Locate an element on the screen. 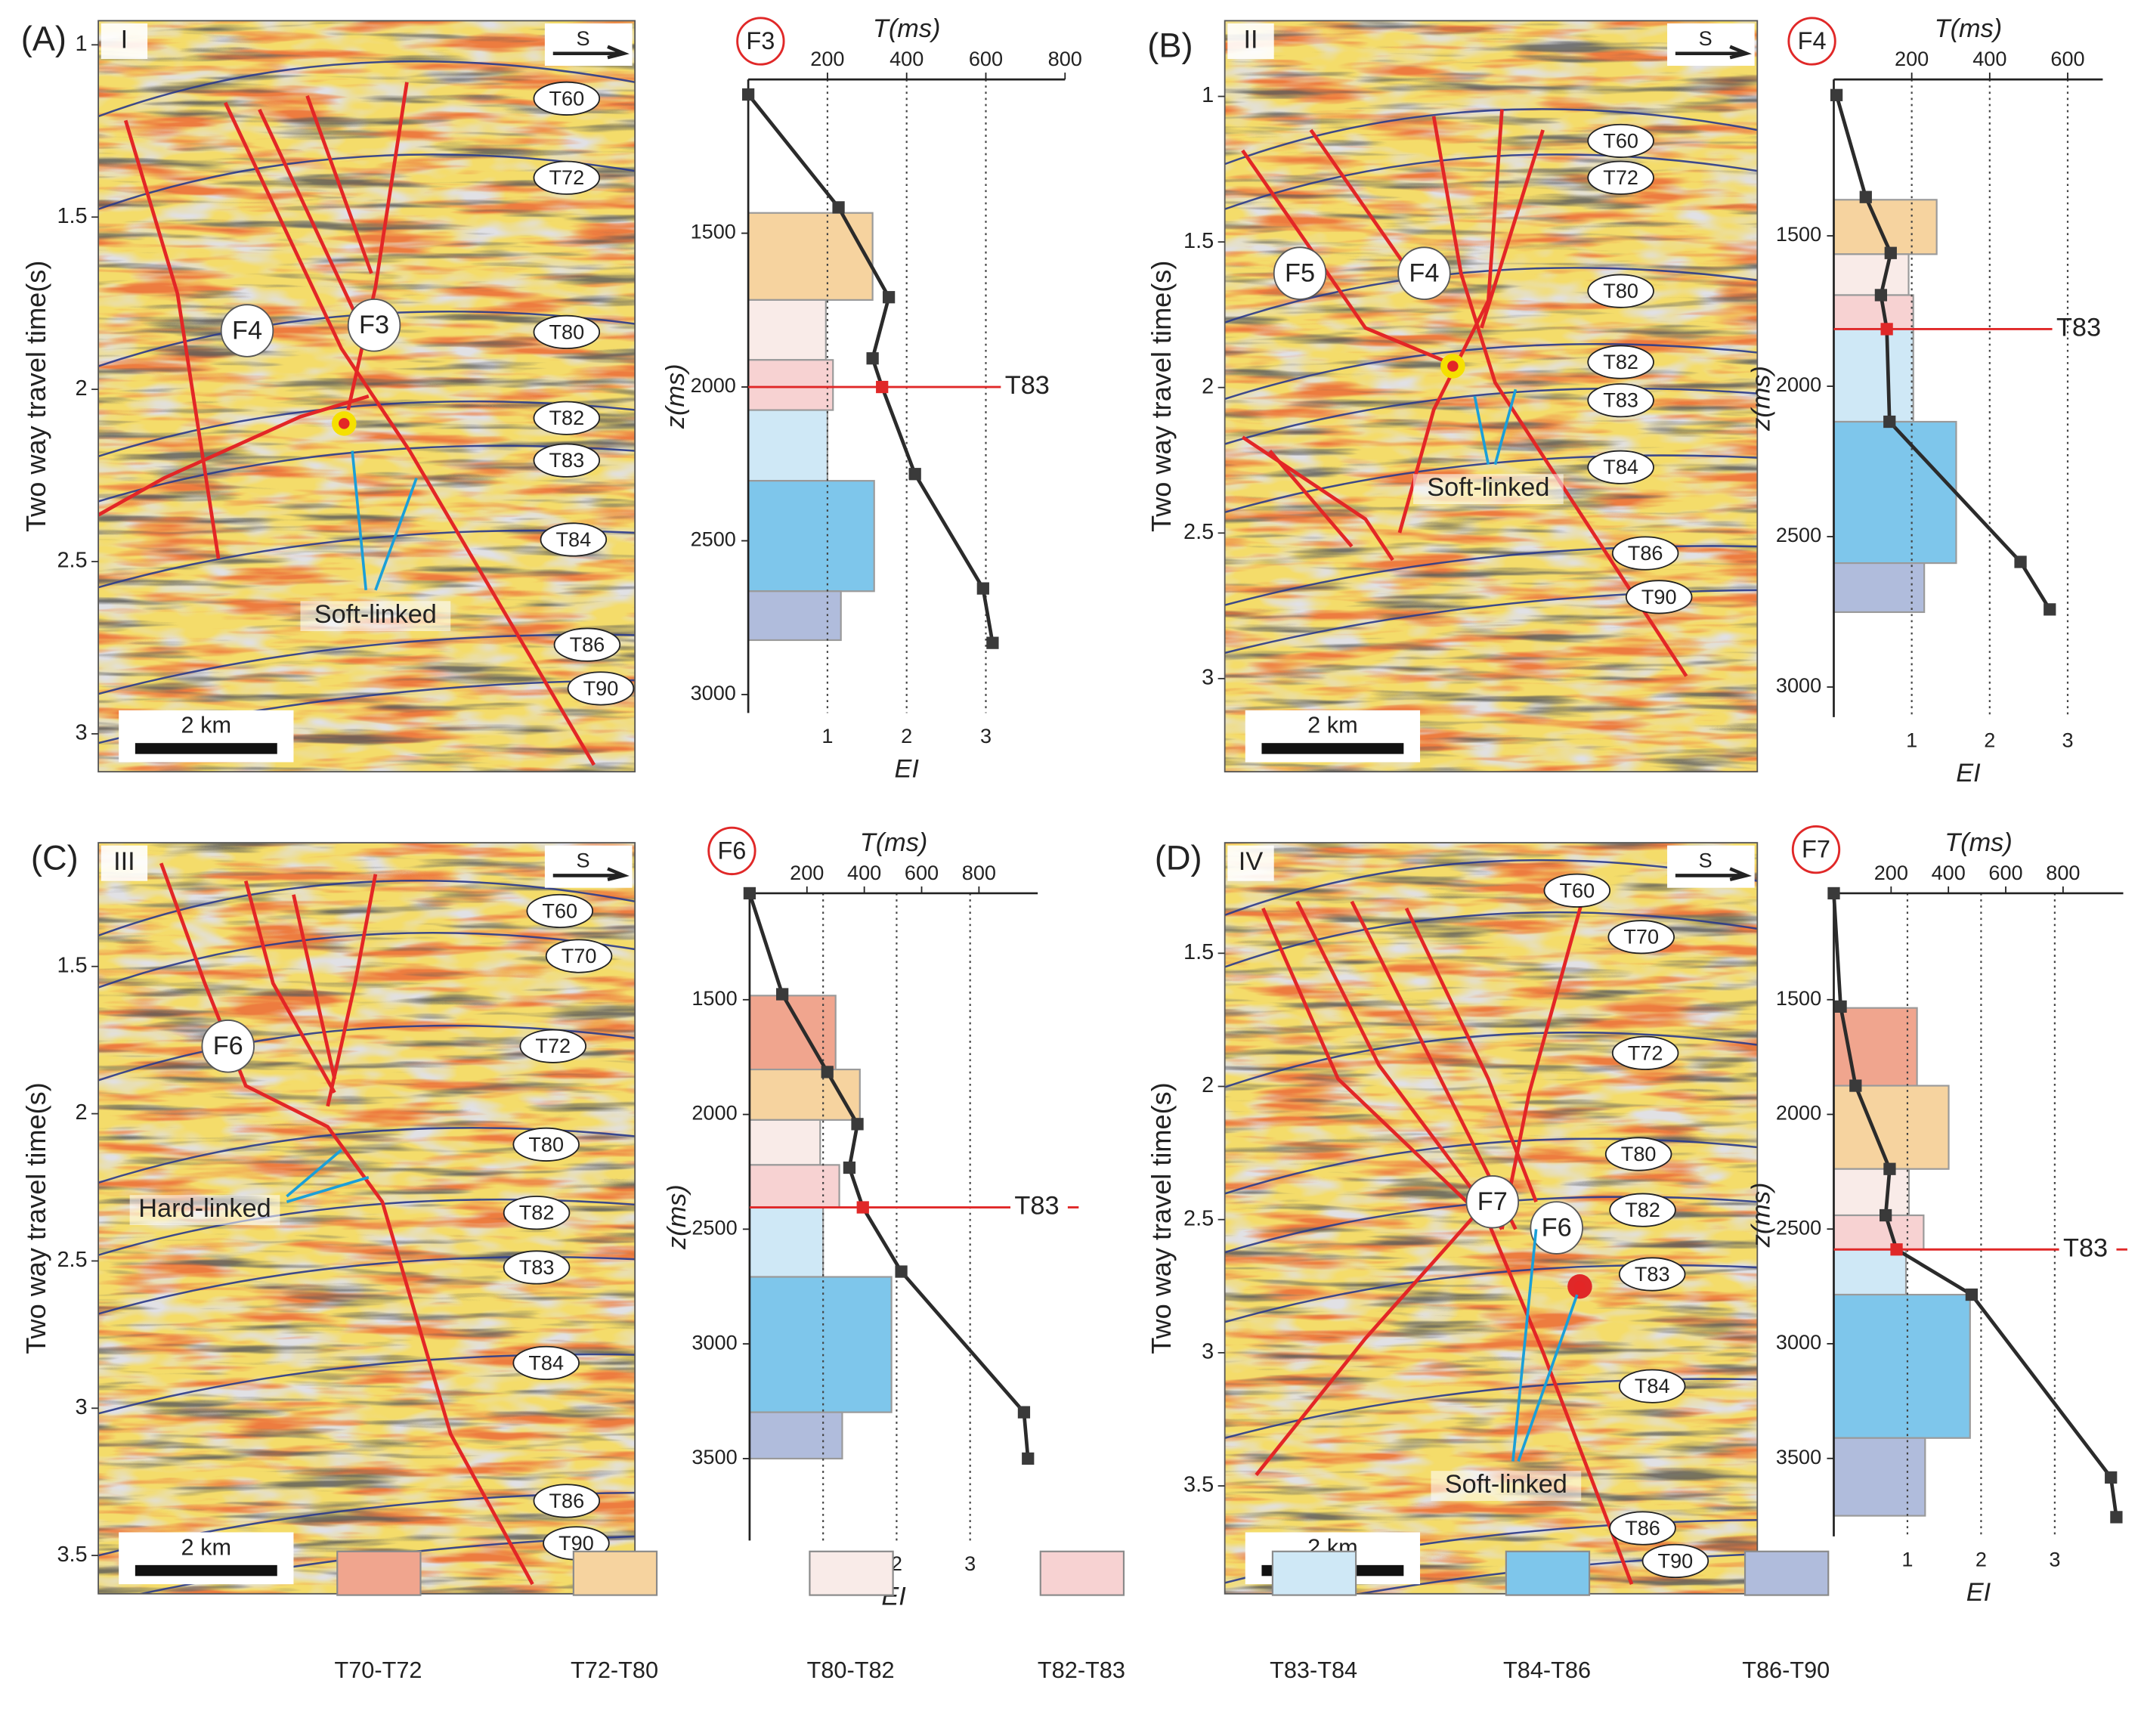 The width and height of the screenshot is (2141, 1736). scale-bar is located at coordinates (206, 1570).